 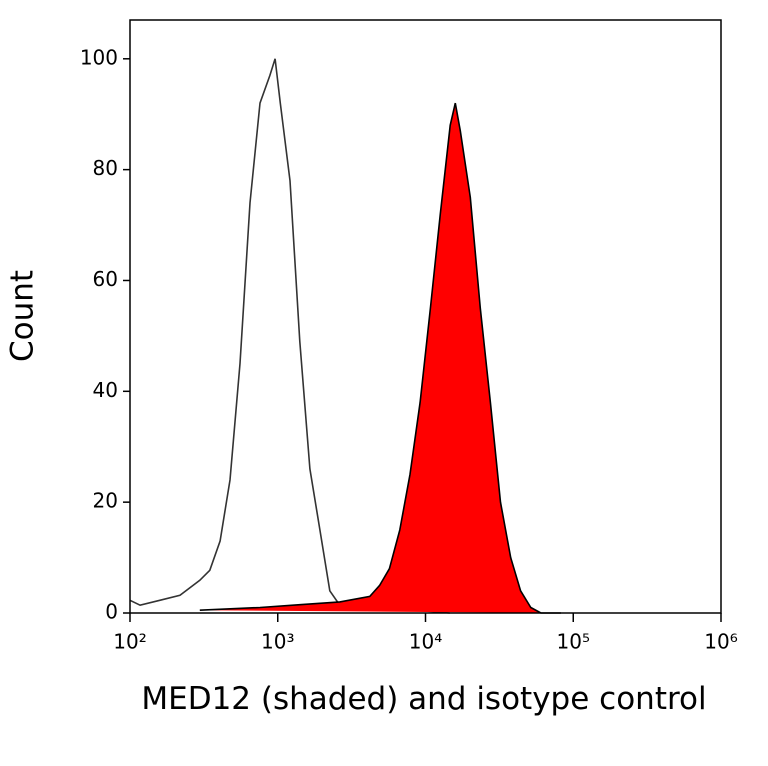 I want to click on y-tick-label: 80, so click(x=105, y=168).